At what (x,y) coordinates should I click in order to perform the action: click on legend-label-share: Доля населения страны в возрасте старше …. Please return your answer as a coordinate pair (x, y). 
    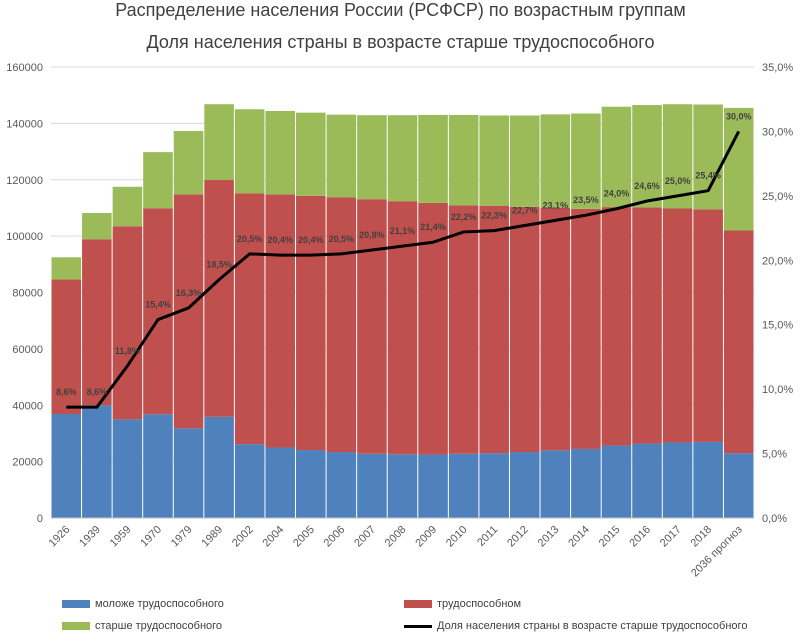
    Looking at the image, I should click on (592, 626).